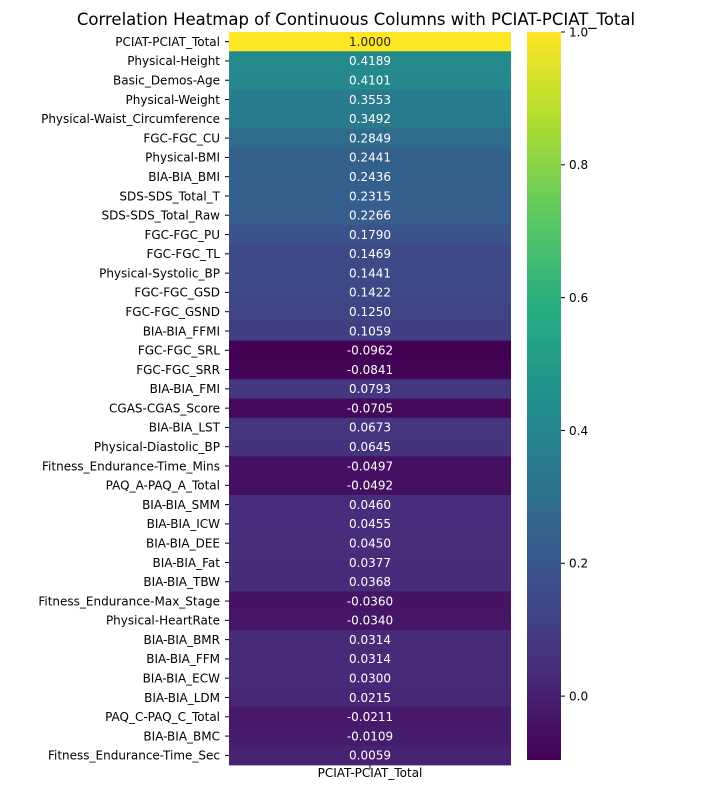 The height and width of the screenshot is (794, 709). I want to click on cell-annotation: 0.4101, so click(370, 81).